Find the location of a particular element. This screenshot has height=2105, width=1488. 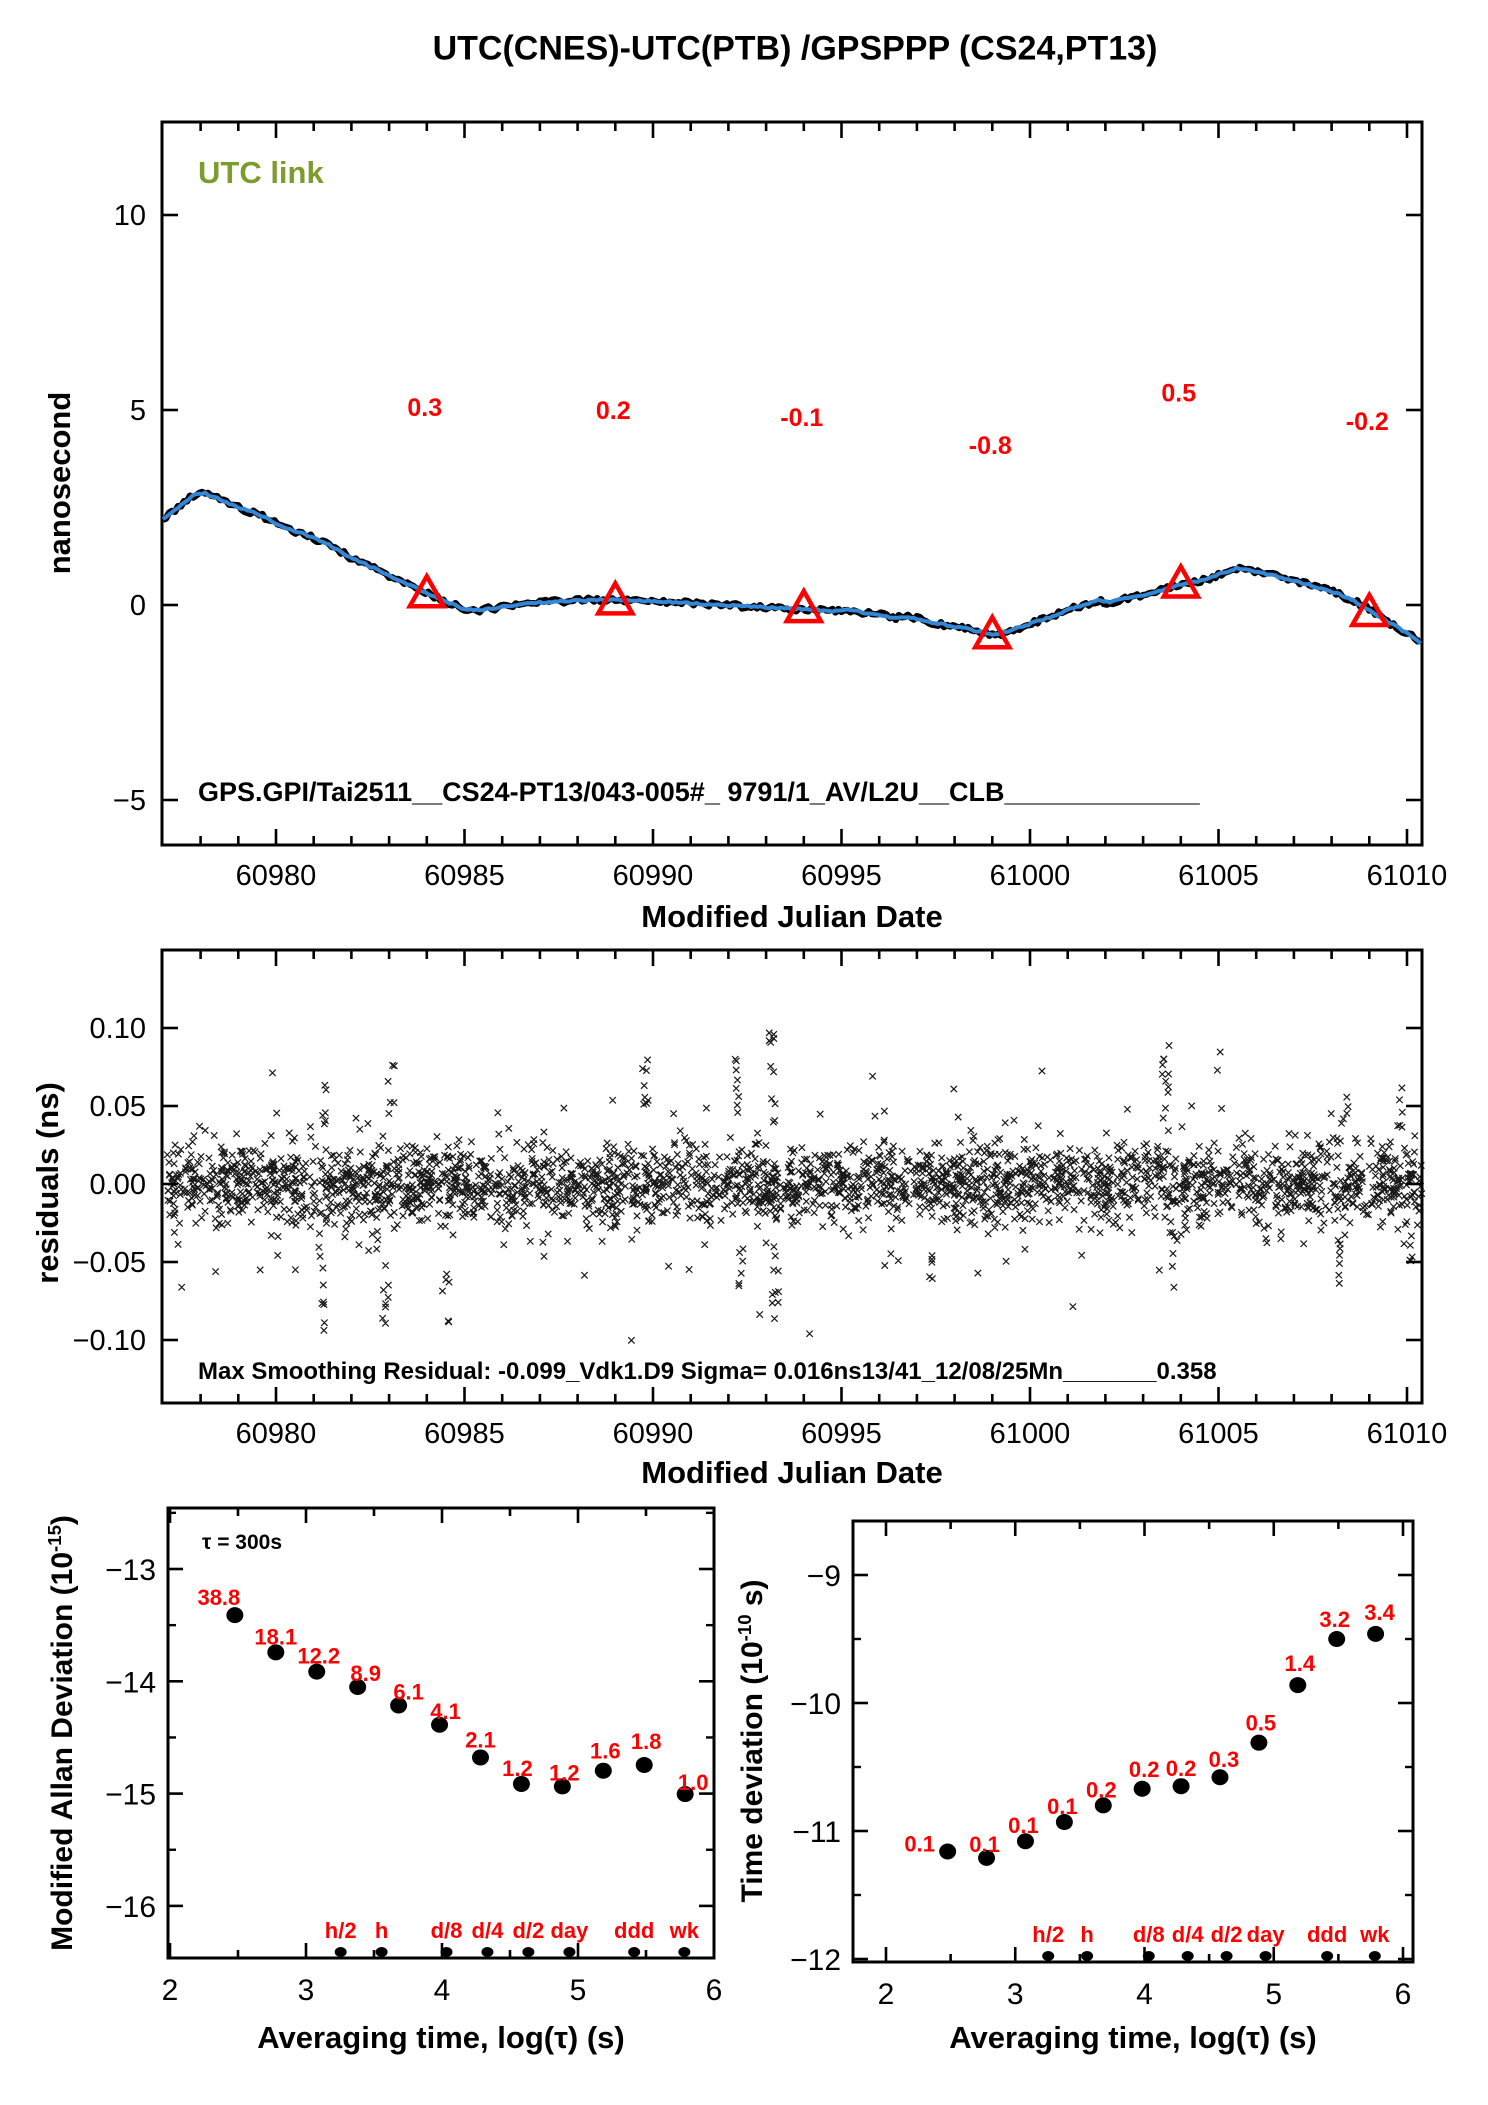

y-tick-label: −12 is located at coordinates (815, 1960).